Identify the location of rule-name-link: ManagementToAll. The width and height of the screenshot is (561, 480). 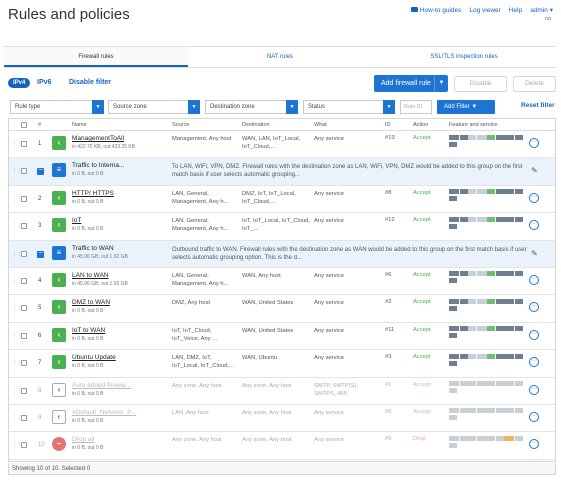
(98, 138).